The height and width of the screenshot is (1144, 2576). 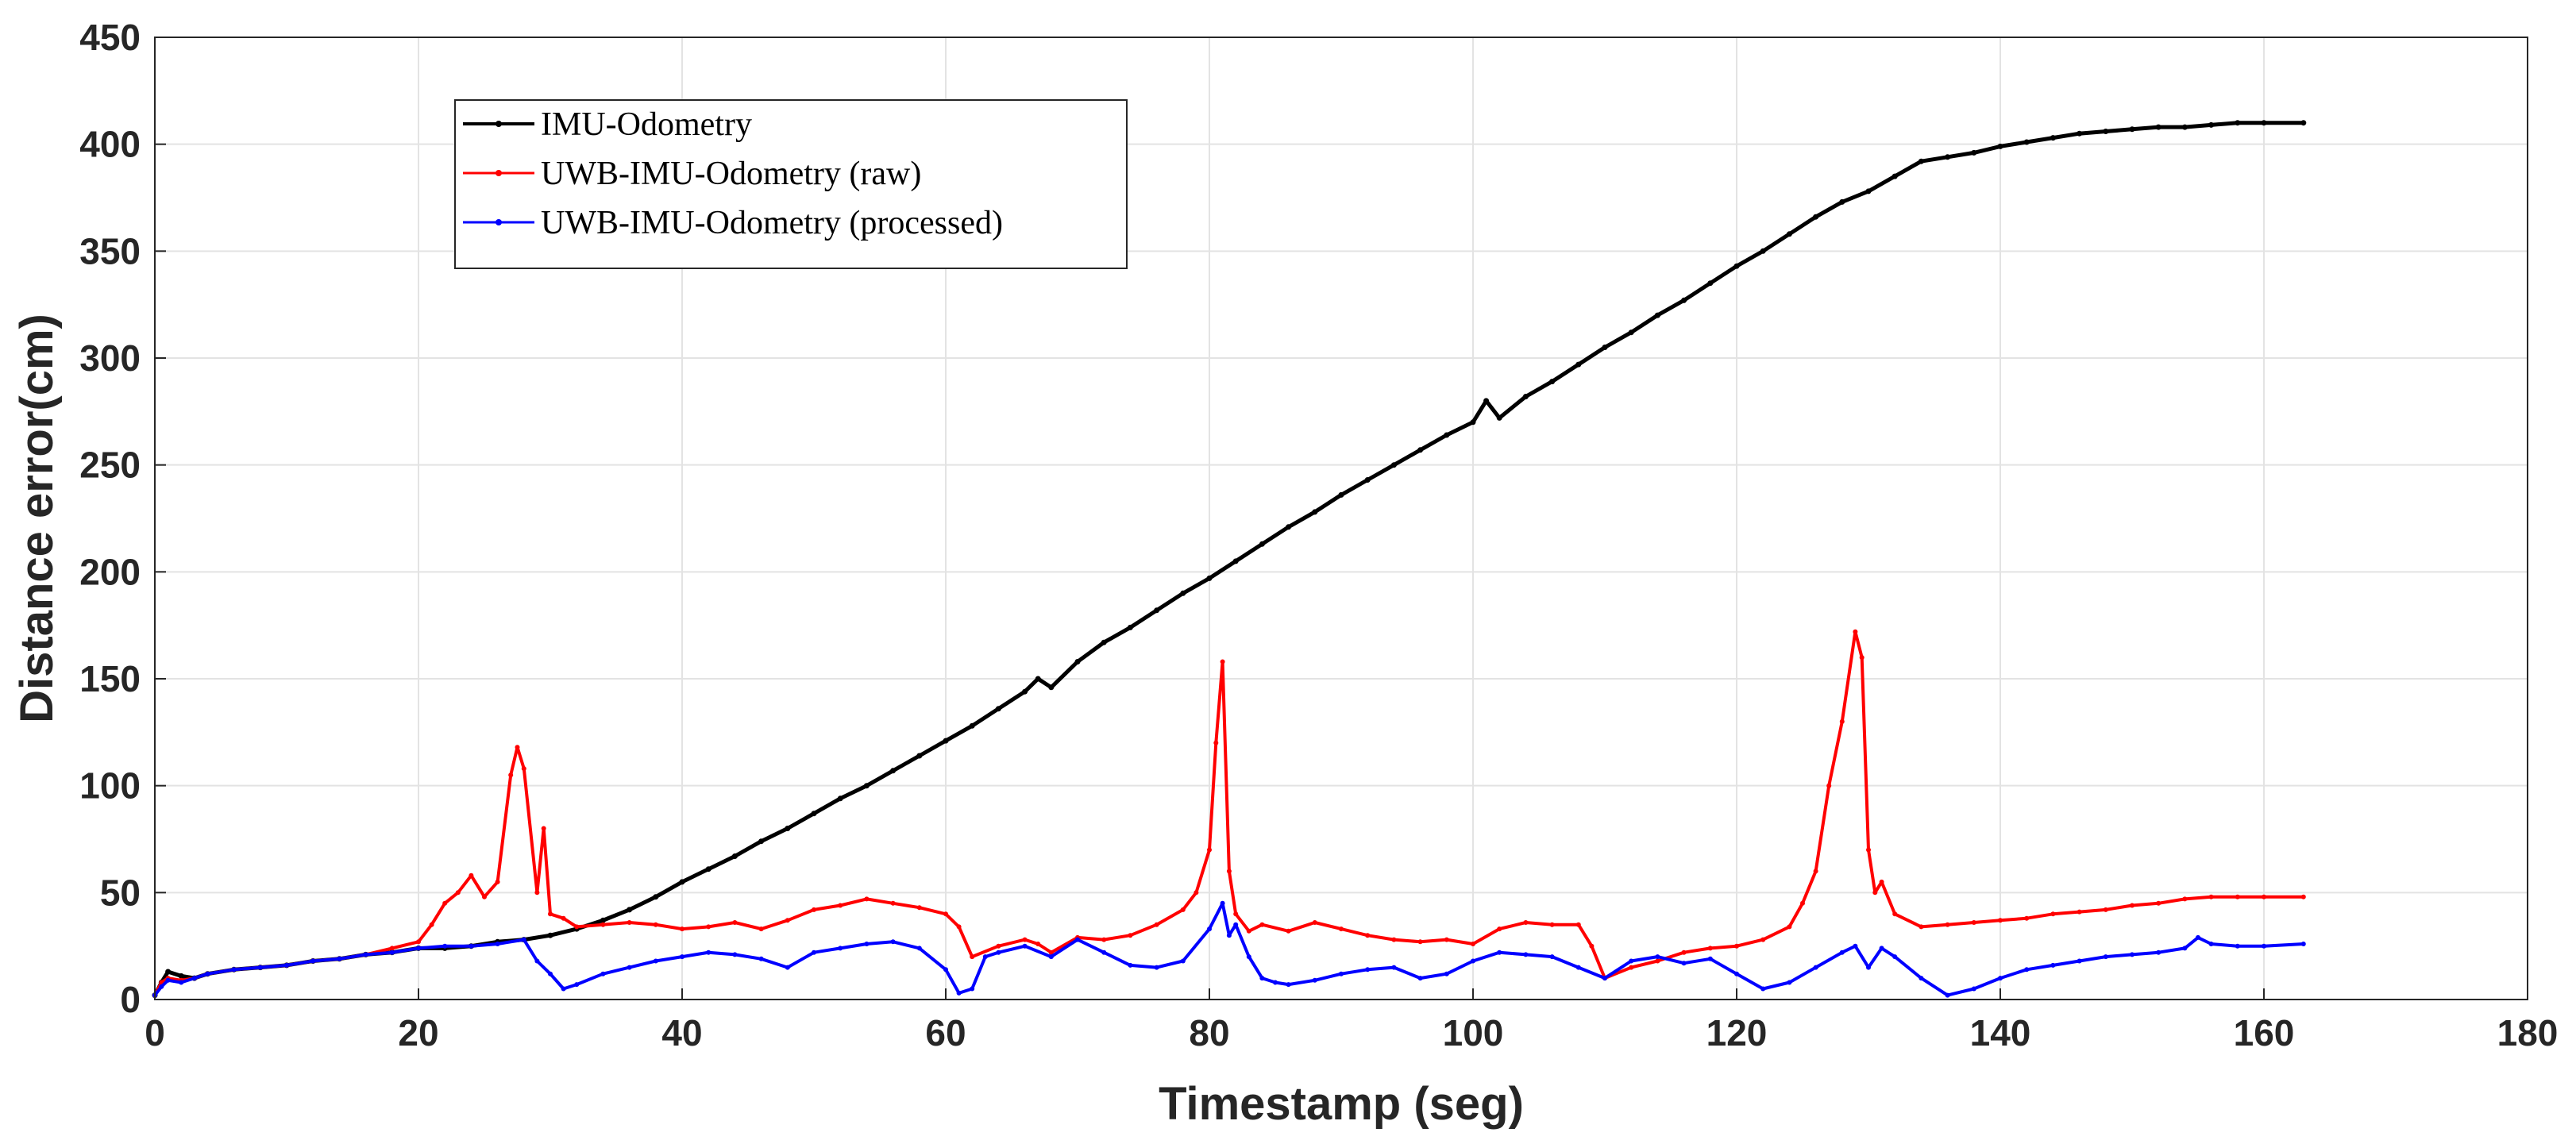 What do you see at coordinates (130, 999) in the screenshot?
I see `y-tick-label: 0` at bounding box center [130, 999].